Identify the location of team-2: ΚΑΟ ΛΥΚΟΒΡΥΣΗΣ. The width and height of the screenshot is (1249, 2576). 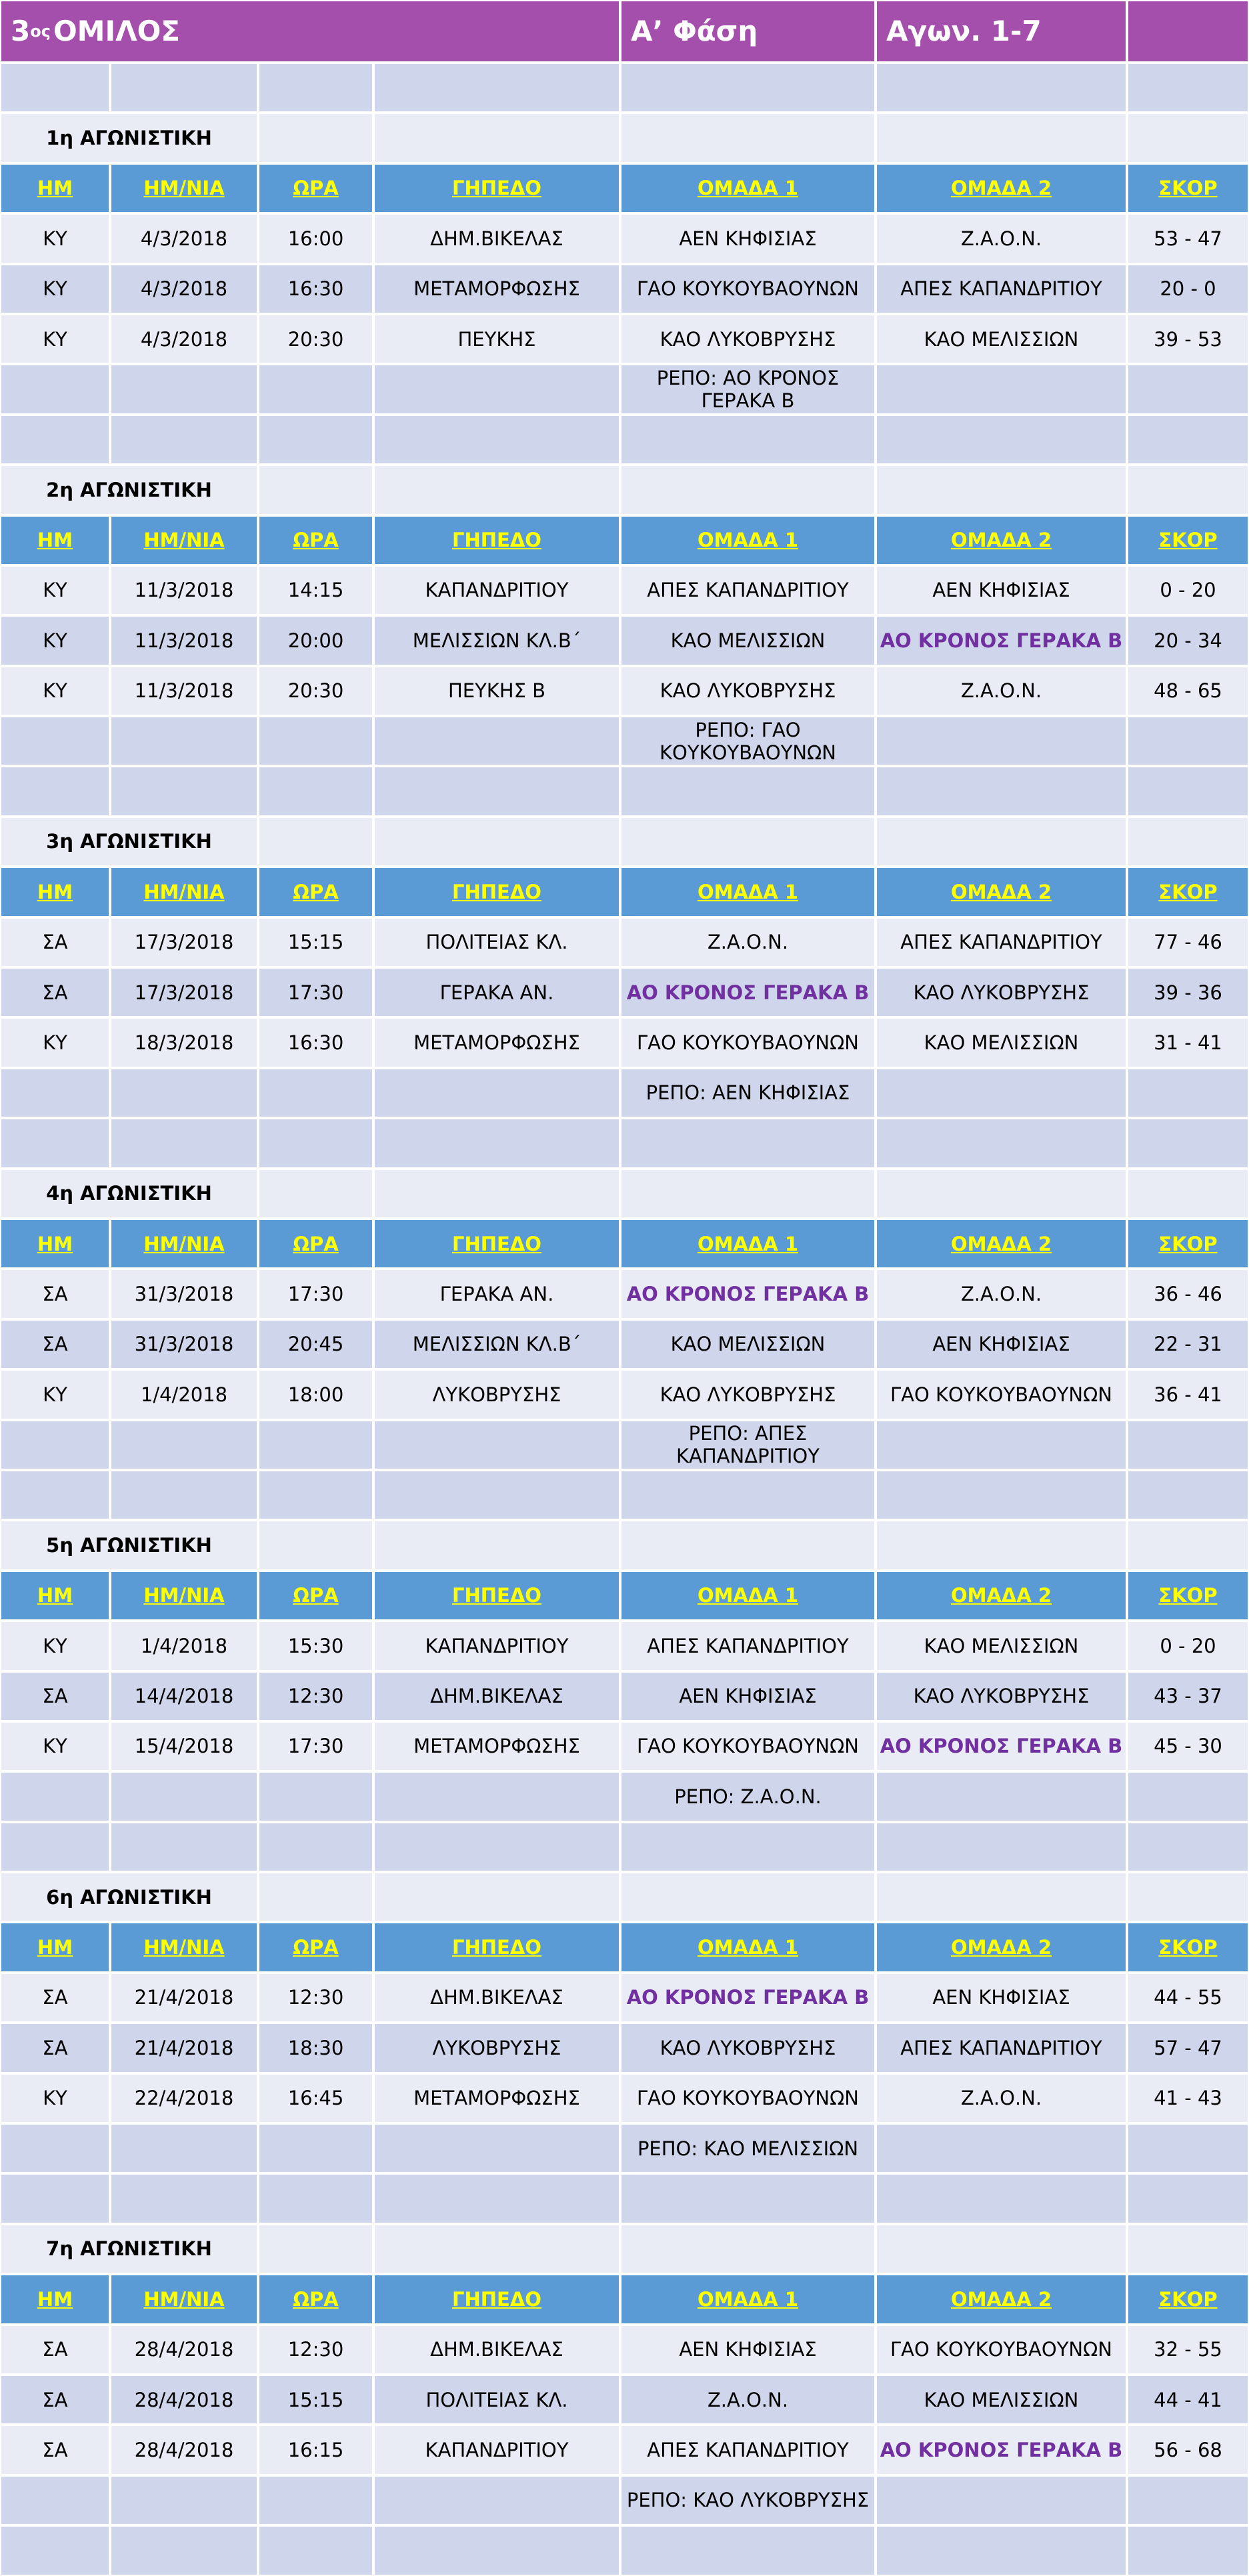
(1001, 1696).